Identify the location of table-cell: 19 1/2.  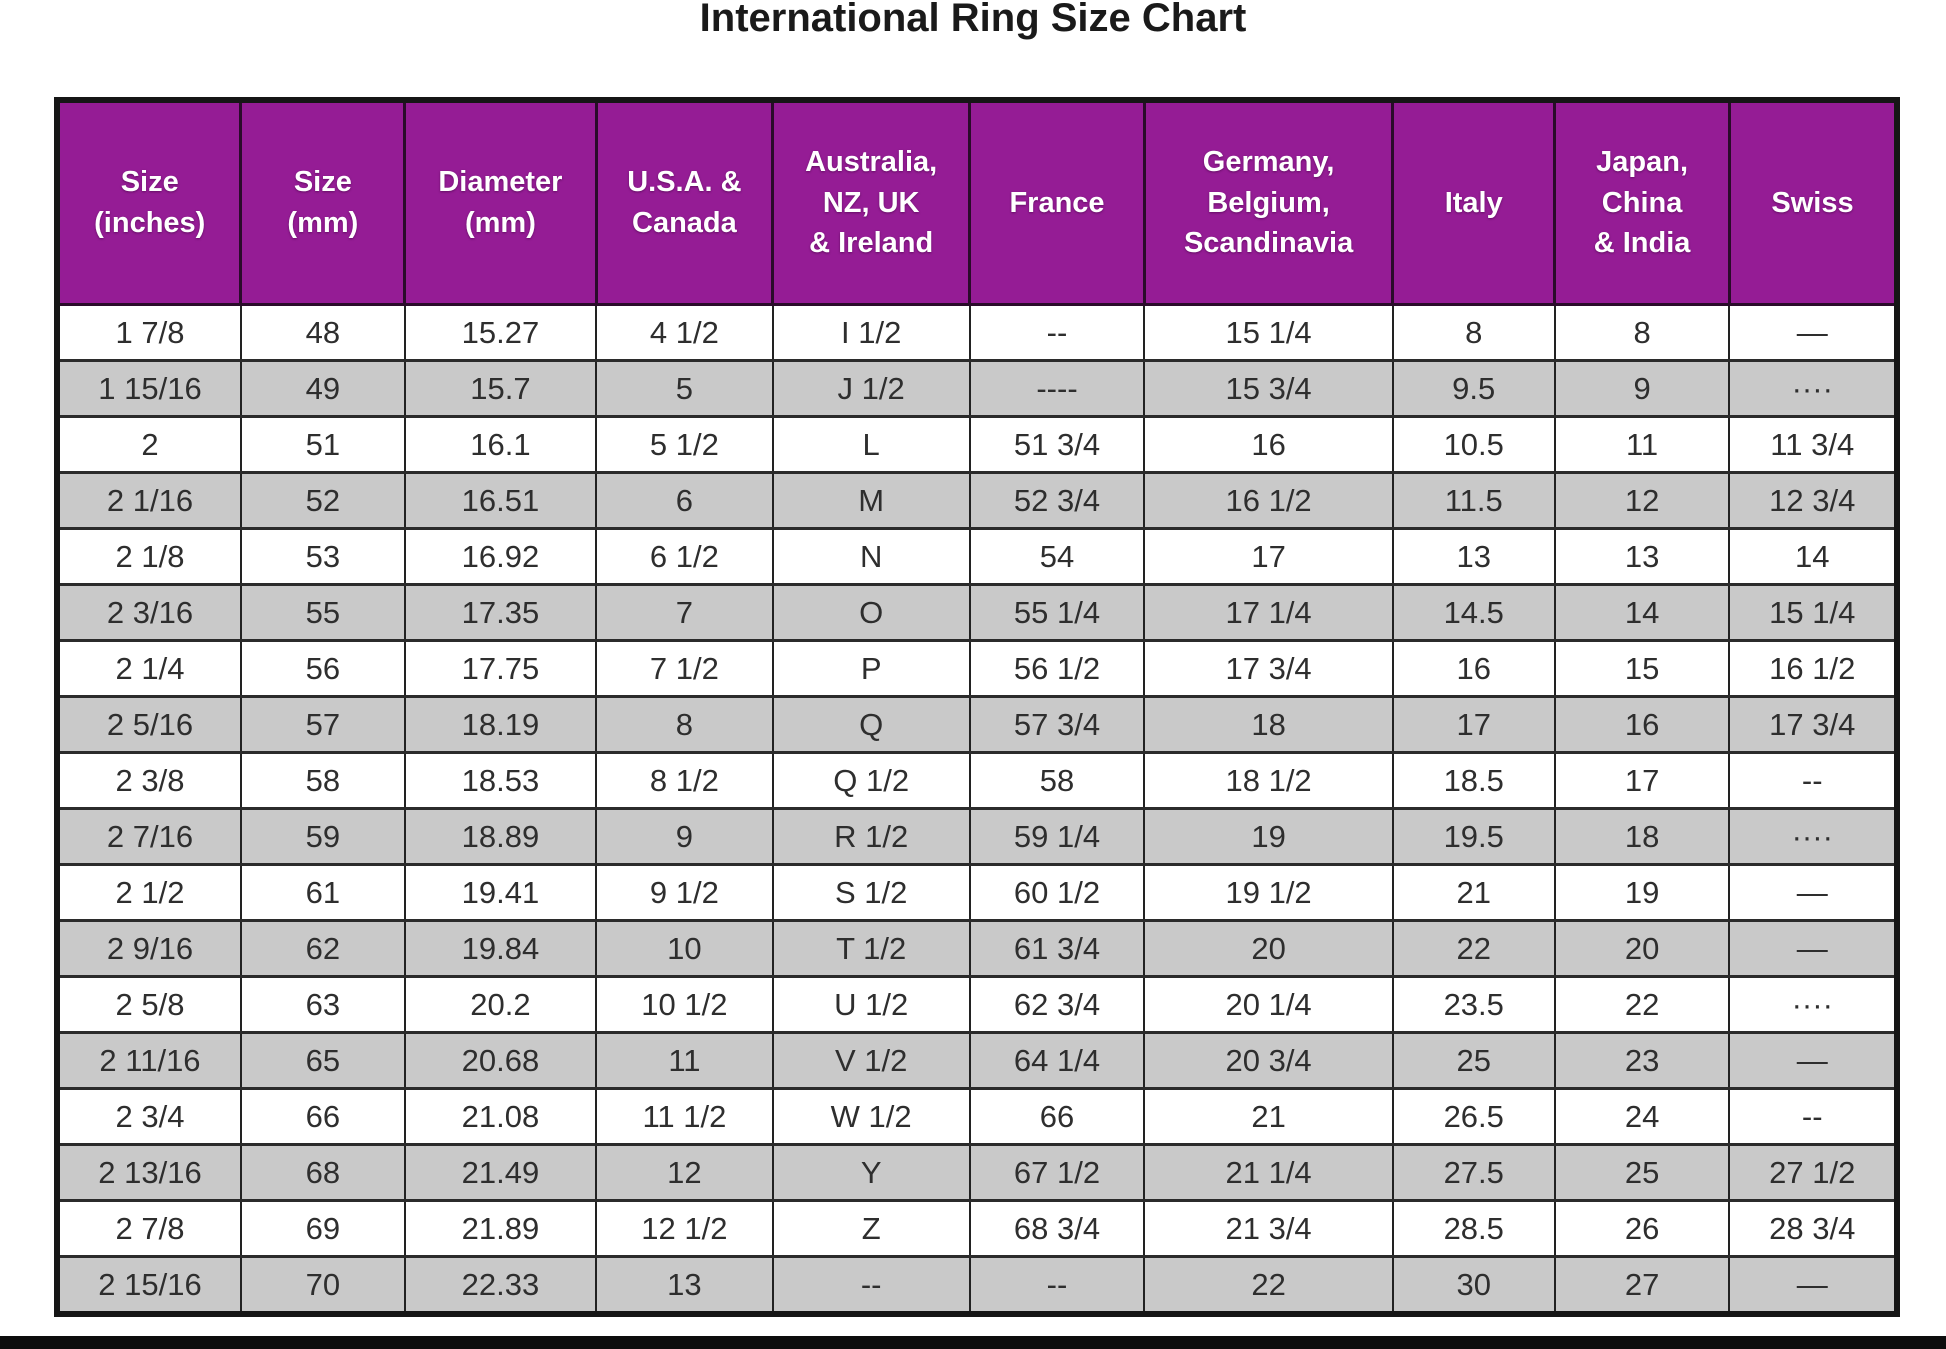
(1268, 892).